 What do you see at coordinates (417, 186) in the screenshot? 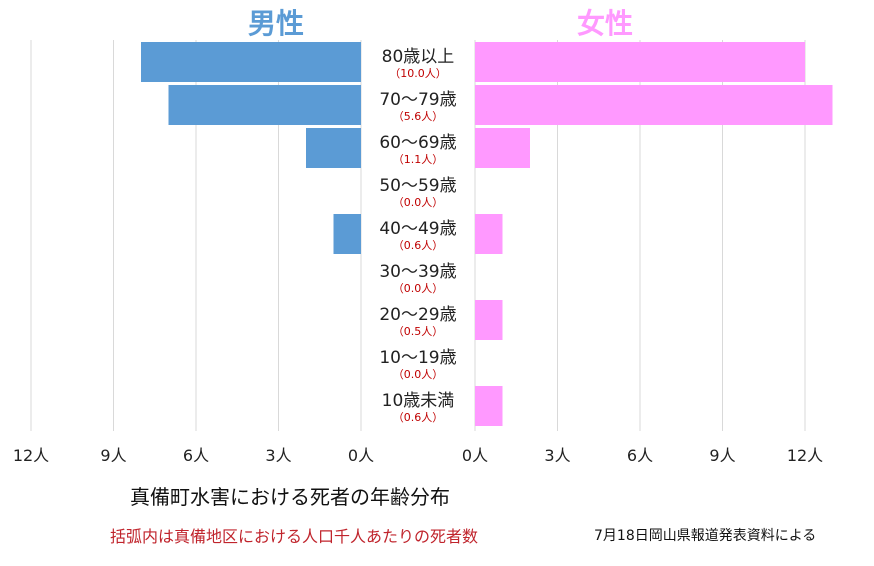
I see `category-label: 50〜59歳` at bounding box center [417, 186].